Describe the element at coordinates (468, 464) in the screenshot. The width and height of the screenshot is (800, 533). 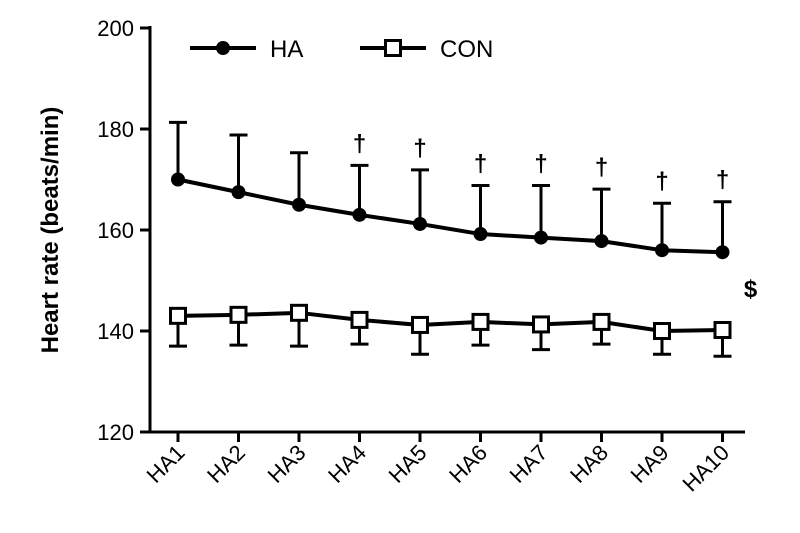
I see `x-tick-label: HA6` at that location.